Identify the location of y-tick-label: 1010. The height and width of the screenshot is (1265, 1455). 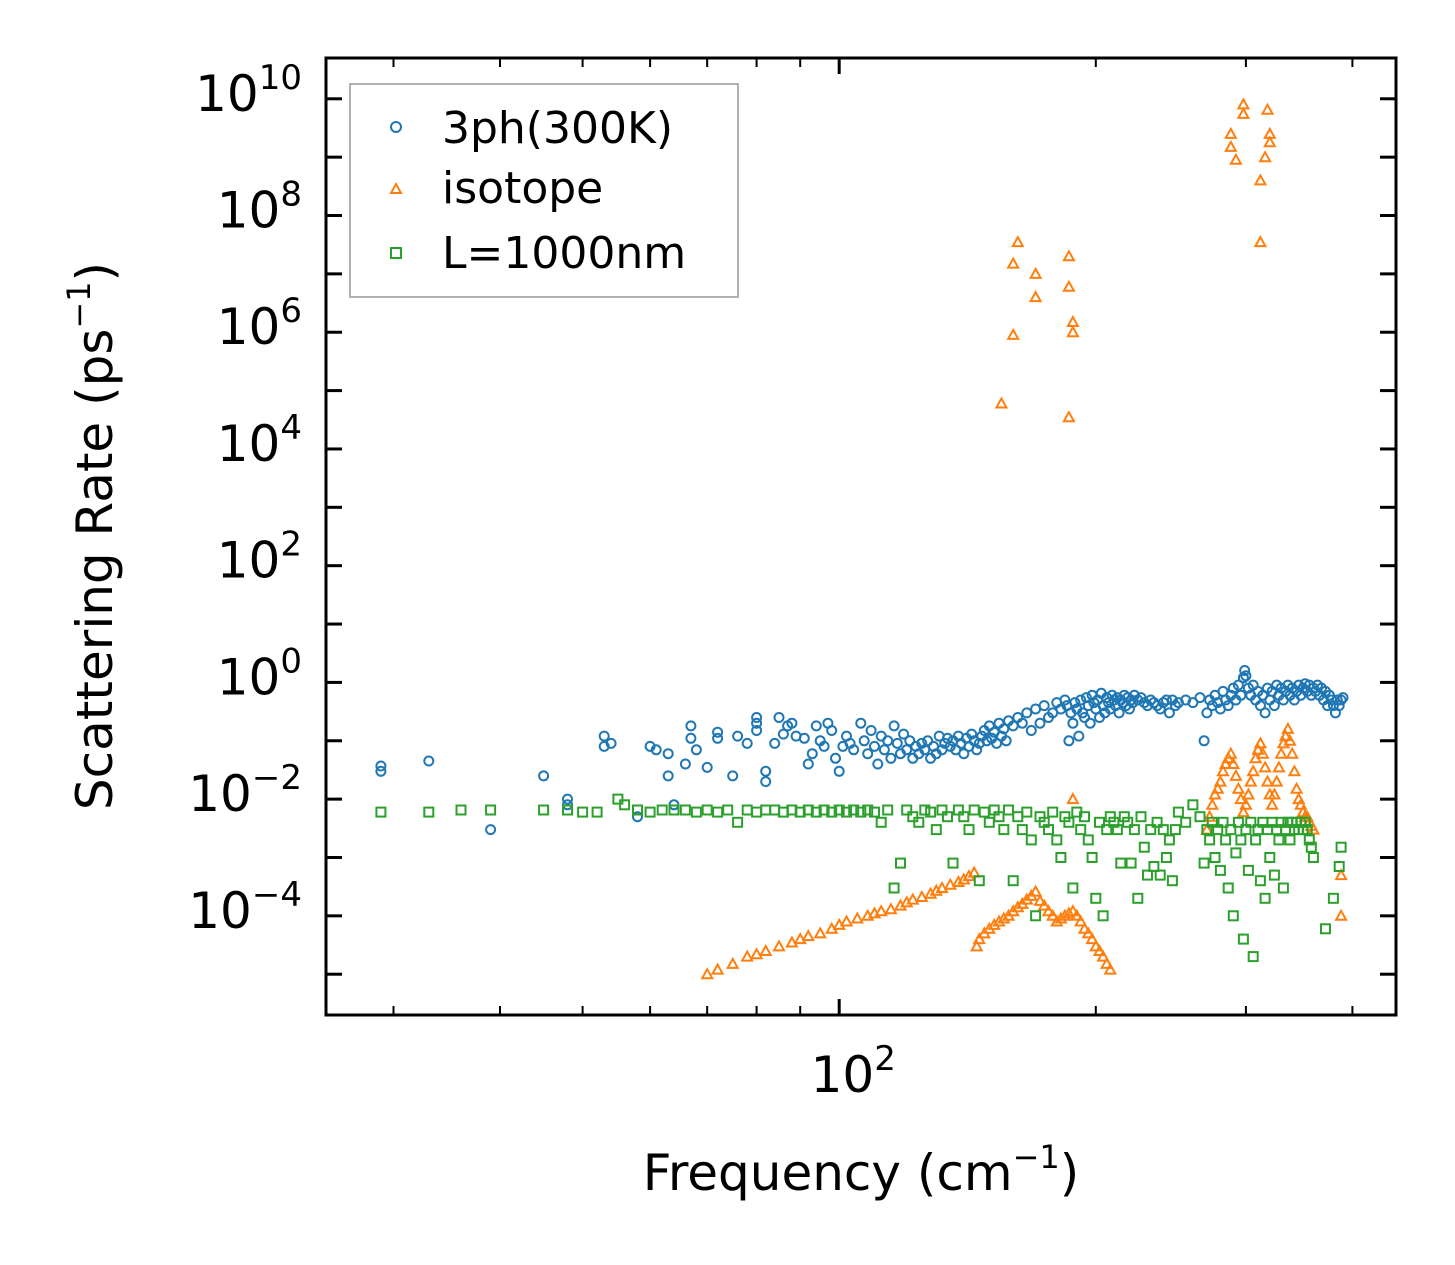
(248, 90).